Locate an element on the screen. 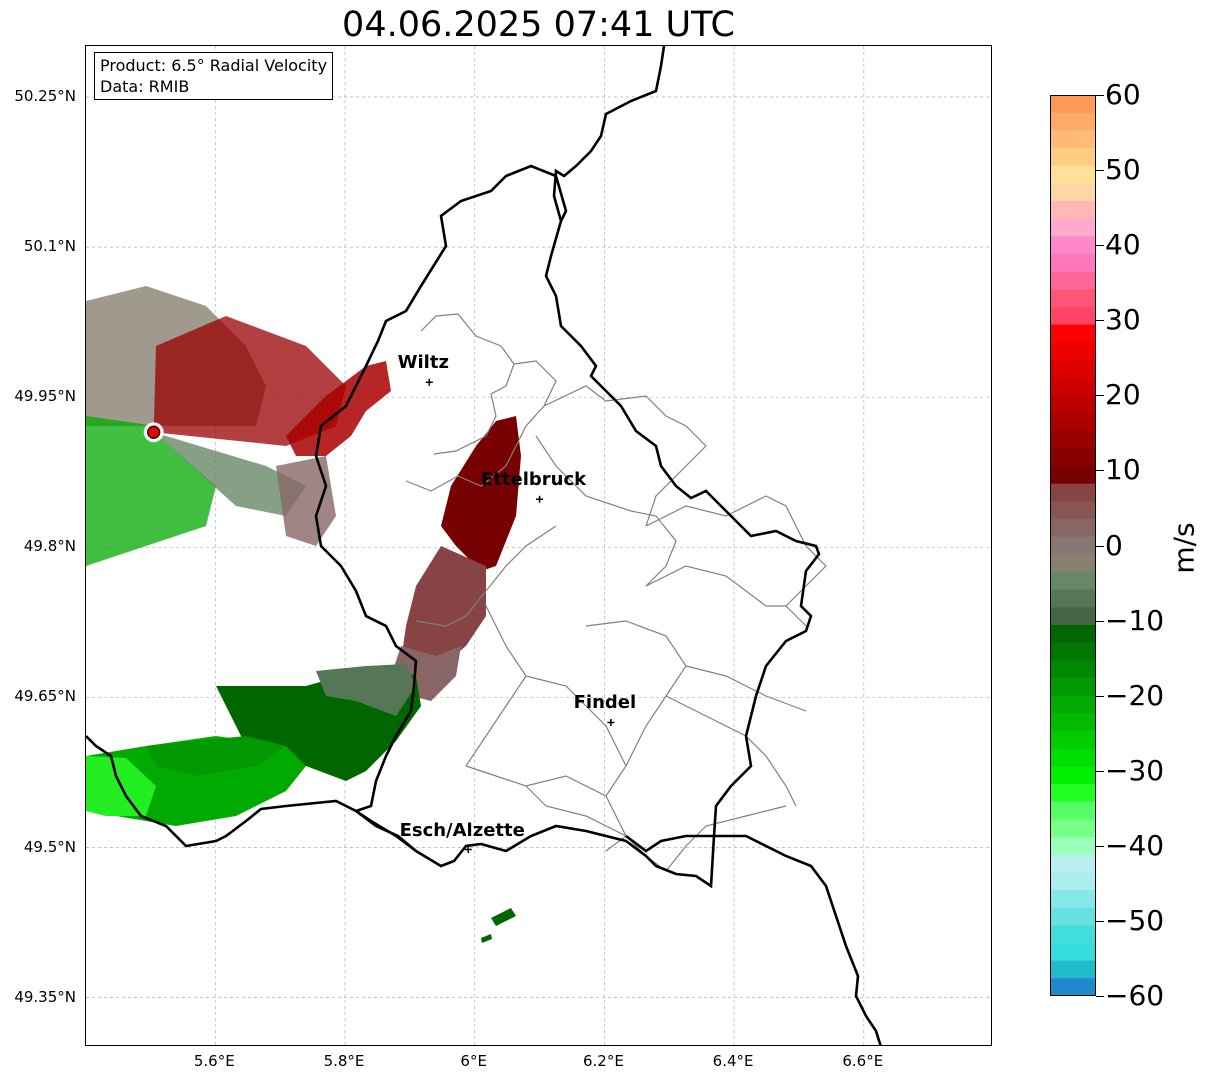  echo-near-radar-green is located at coordinates (151, 491).